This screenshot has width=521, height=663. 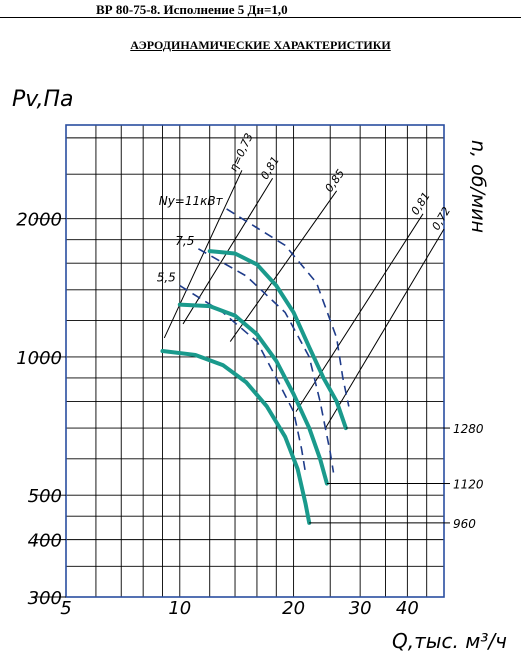 I want to click on y-axis-label: Pv,Па, so click(x=43, y=99).